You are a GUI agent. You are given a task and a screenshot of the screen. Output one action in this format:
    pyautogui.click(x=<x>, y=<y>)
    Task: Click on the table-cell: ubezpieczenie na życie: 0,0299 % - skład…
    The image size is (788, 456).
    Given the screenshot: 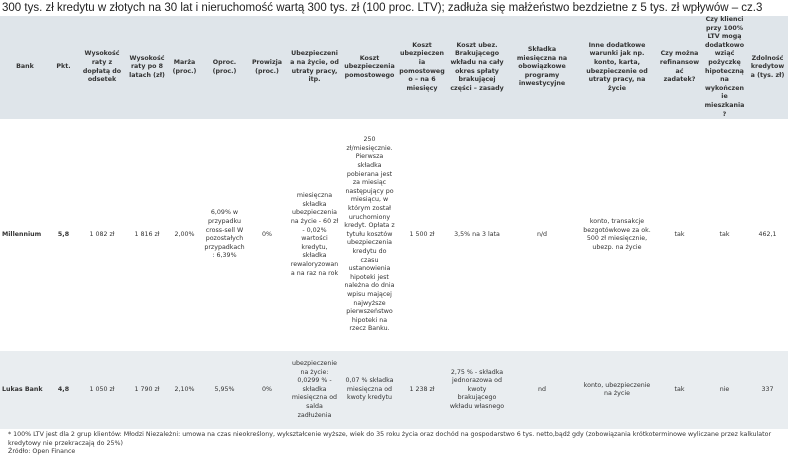 What is the action you would take?
    pyautogui.click(x=314, y=390)
    